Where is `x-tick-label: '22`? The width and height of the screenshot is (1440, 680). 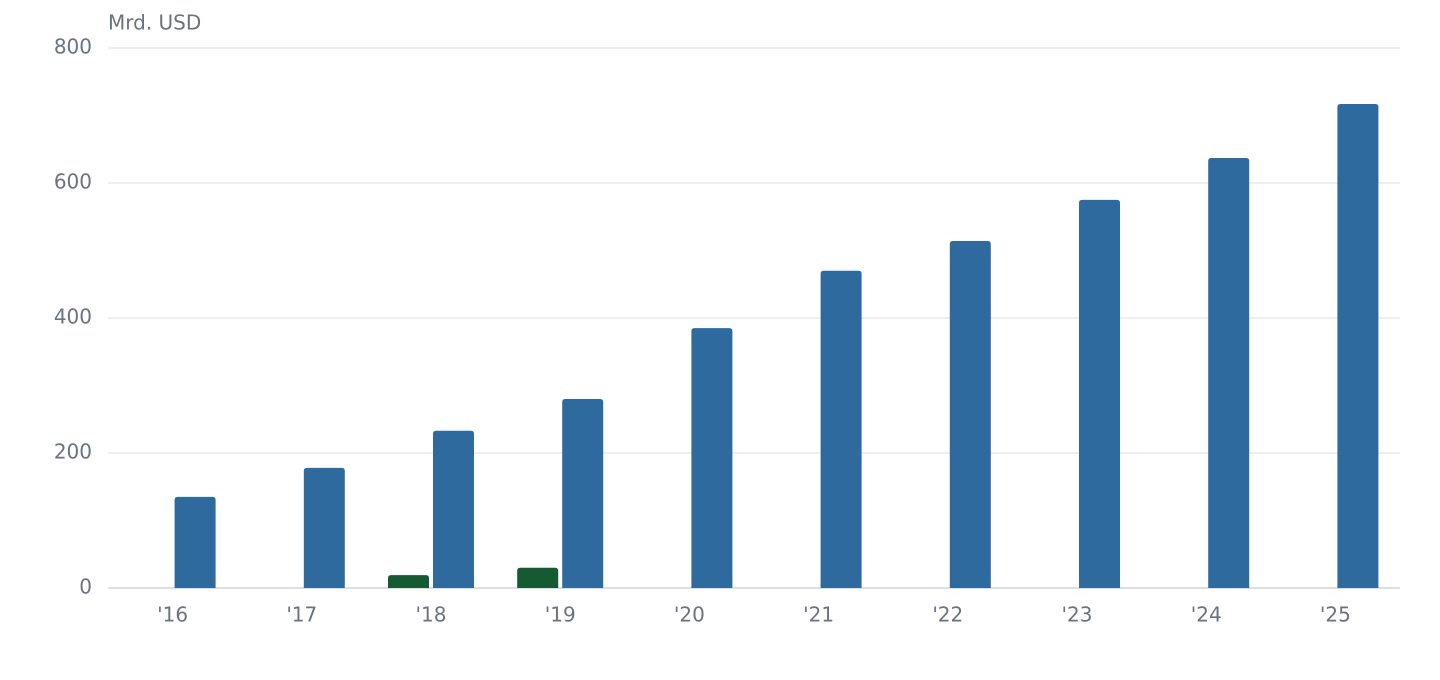 x-tick-label: '22 is located at coordinates (947, 615).